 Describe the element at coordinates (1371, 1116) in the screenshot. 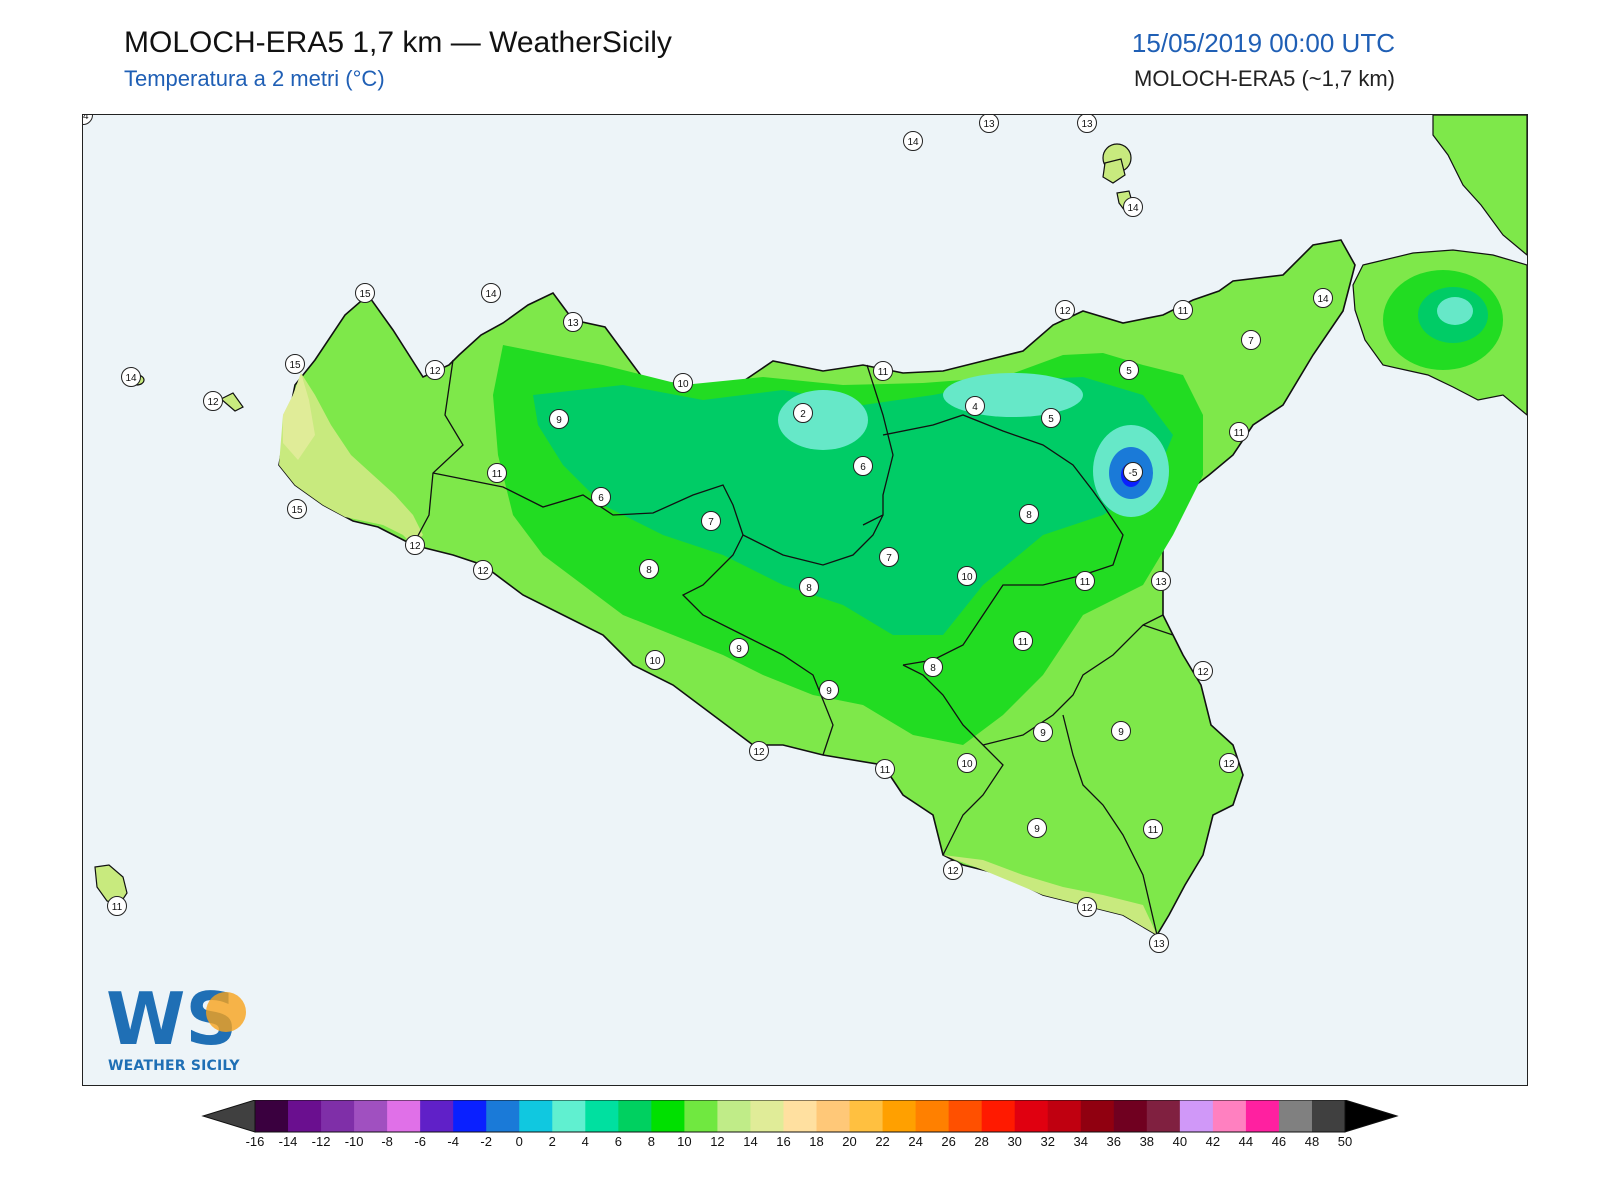

I see `colorbar-over-arrow` at that location.